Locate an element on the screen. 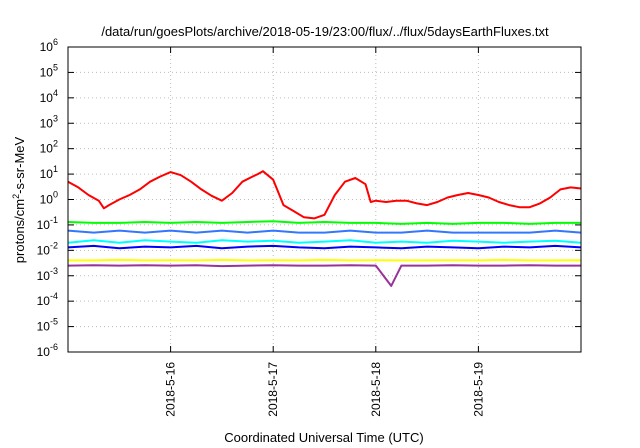 The image size is (640, 448). y-tick-label: 10⁻¹ is located at coordinates (47, 223).